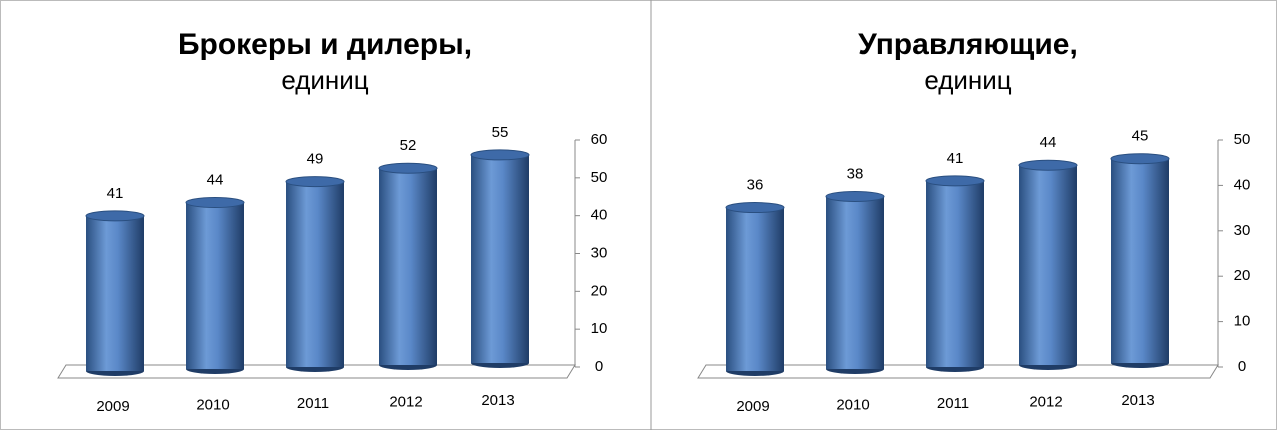 Image resolution: width=1277 pixels, height=430 pixels. What do you see at coordinates (855, 173) in the screenshot?
I see `data-label: 38` at bounding box center [855, 173].